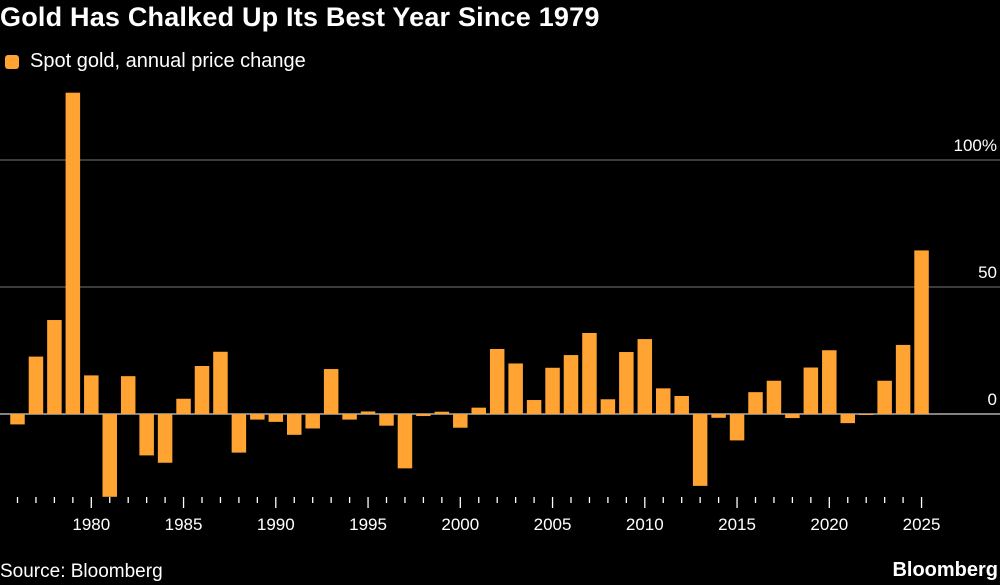 The height and width of the screenshot is (585, 1000). I want to click on legend-swatch, so click(12, 61).